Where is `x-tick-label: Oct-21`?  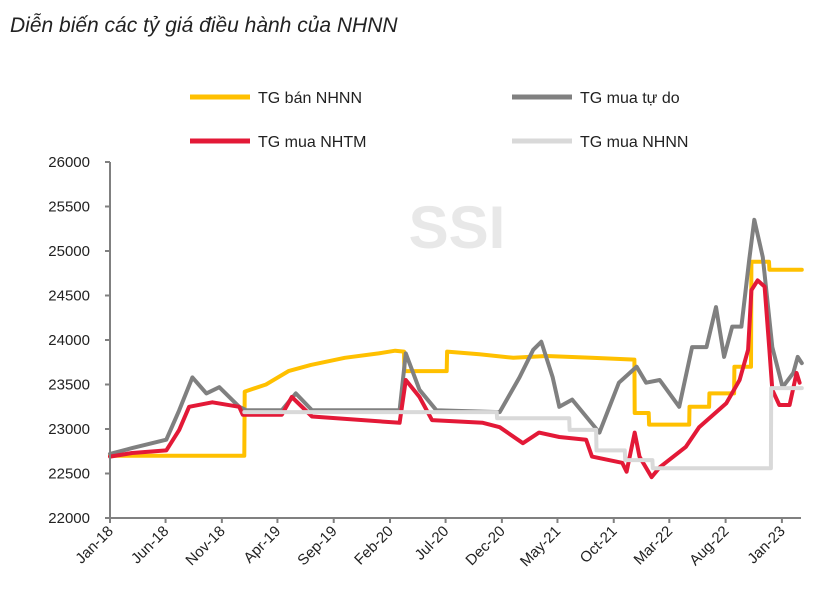
x-tick-label: Oct-21 is located at coordinates (599, 545).